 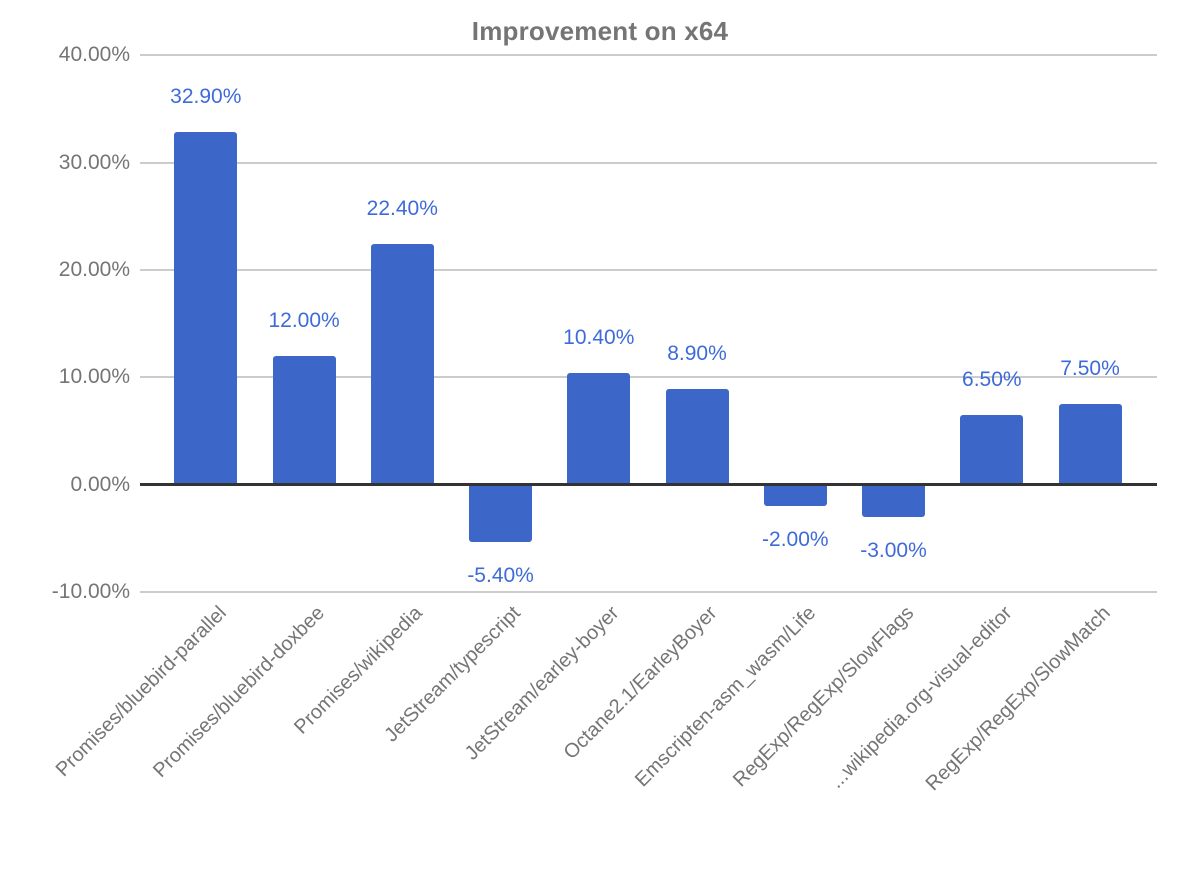 I want to click on bar-value-label: 12.00%, so click(x=304, y=320).